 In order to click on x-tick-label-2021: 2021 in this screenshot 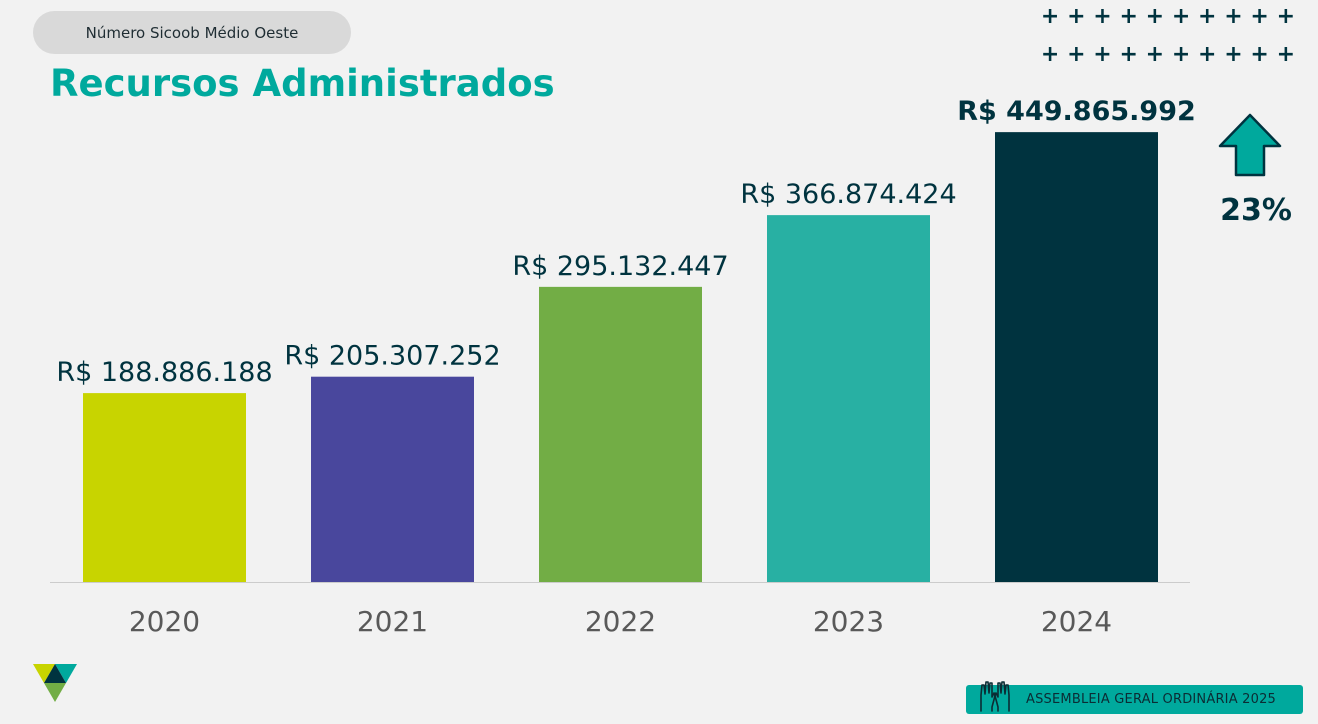, I will do `click(392, 621)`.